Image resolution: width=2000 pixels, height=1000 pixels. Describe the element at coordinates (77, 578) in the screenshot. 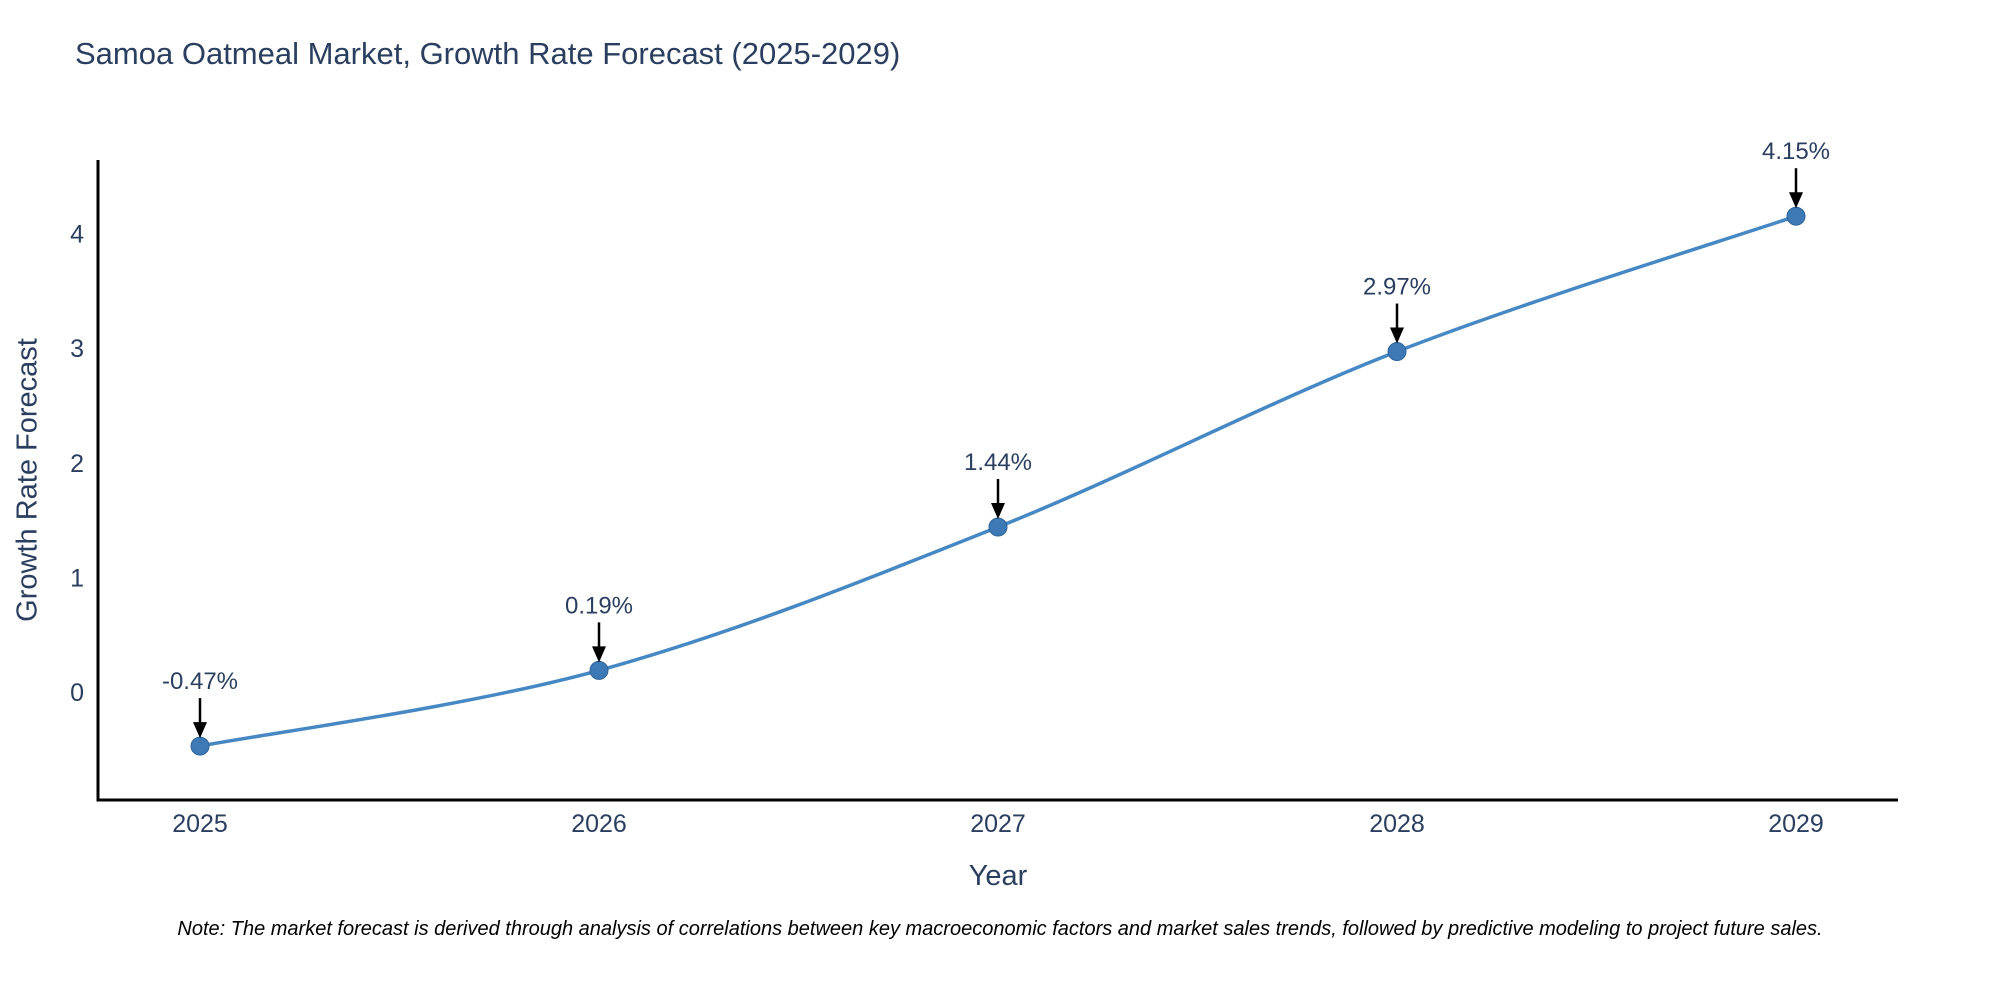

I see `y-tick-label: 1` at that location.